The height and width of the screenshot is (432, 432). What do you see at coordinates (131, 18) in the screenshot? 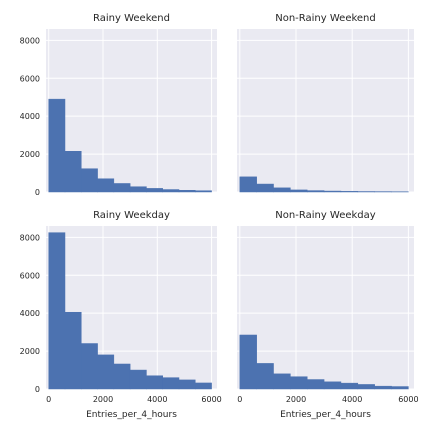
I see `panel-title: Rainy Weekend` at bounding box center [131, 18].